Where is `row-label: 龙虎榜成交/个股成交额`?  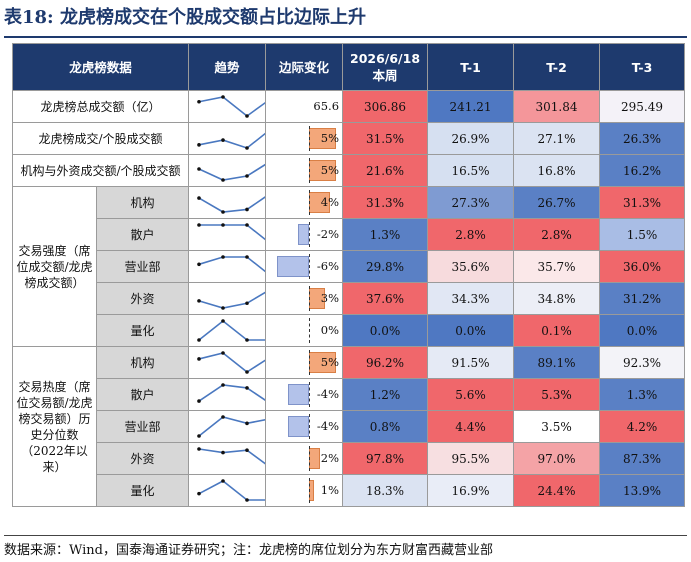 row-label: 龙虎榜成交/个股成交额 is located at coordinates (100, 138).